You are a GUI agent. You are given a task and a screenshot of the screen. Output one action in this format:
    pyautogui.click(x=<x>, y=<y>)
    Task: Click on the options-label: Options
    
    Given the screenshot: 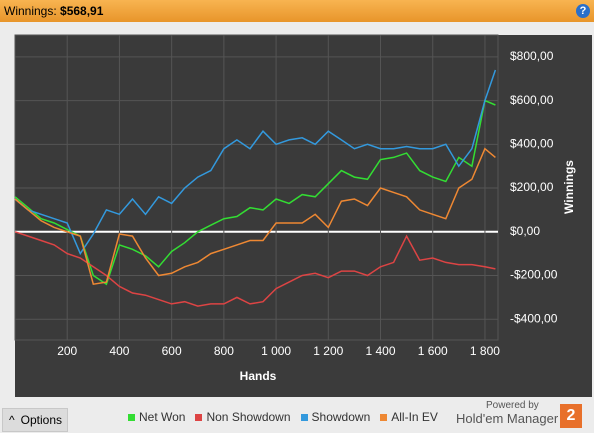 What is the action you would take?
    pyautogui.click(x=41, y=420)
    